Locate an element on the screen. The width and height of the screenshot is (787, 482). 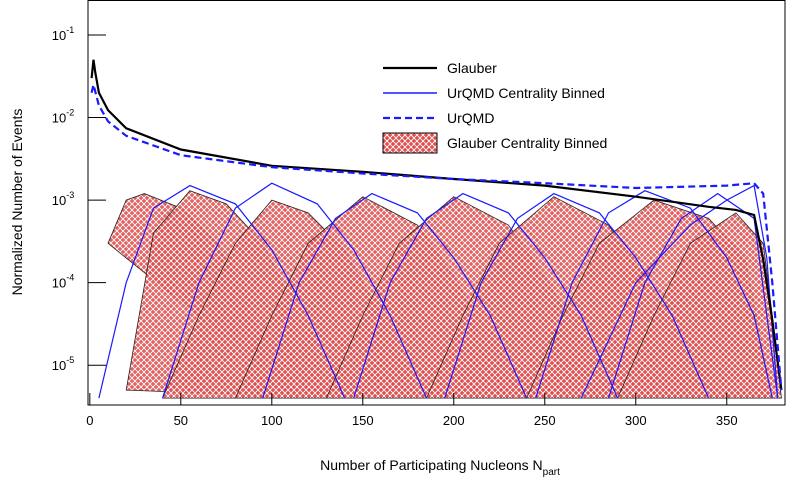
x-tick-label: 50 is located at coordinates (181, 420).